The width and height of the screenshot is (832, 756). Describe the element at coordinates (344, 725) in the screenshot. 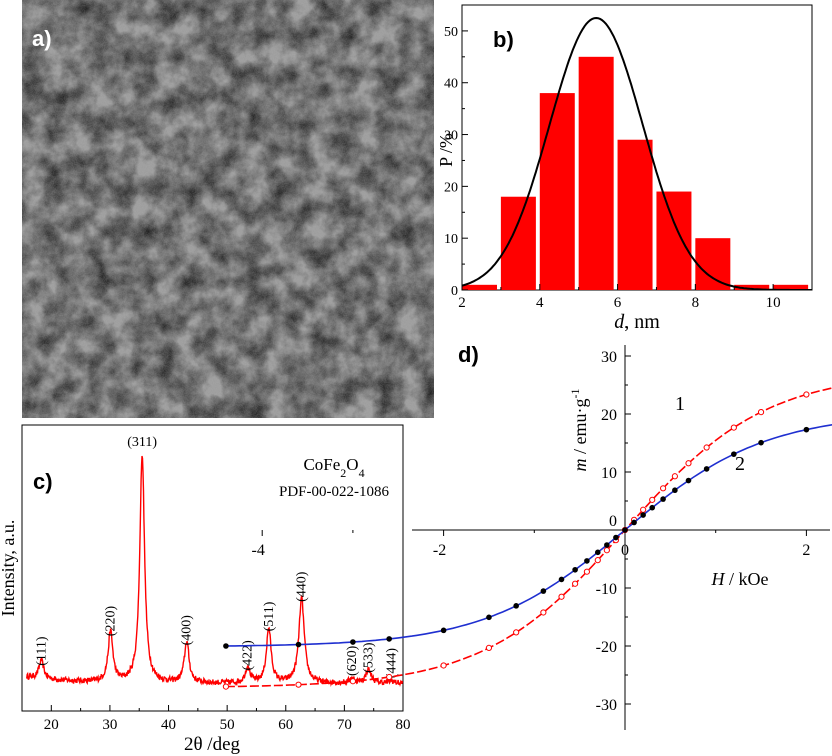

I see `x-tick-label-70: 70` at that location.